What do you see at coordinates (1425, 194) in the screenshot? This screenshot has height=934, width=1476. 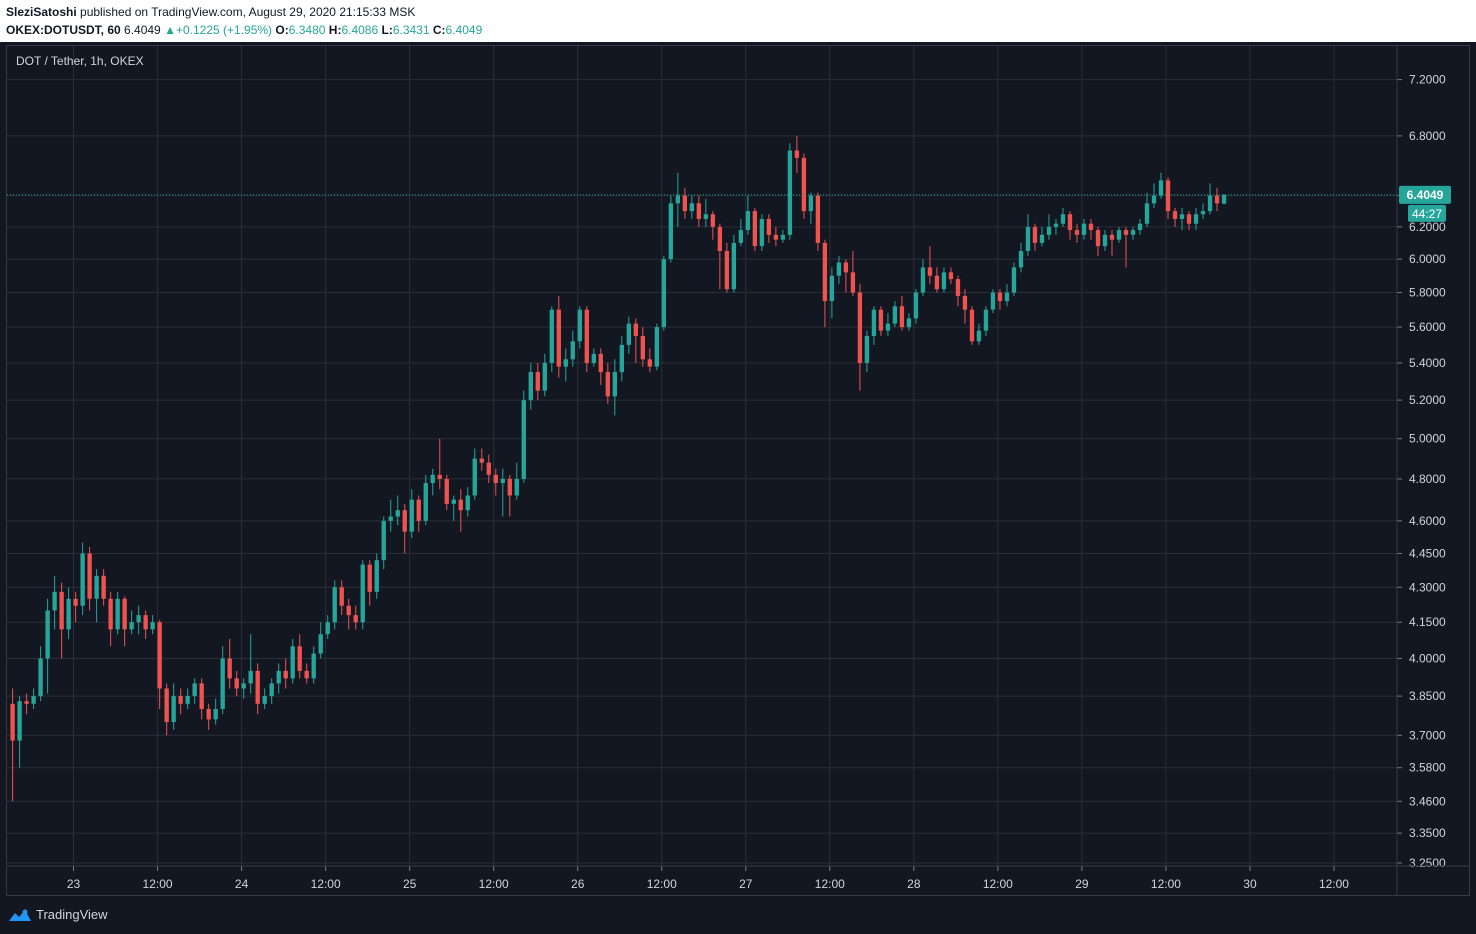 I see `last-price-tag` at bounding box center [1425, 194].